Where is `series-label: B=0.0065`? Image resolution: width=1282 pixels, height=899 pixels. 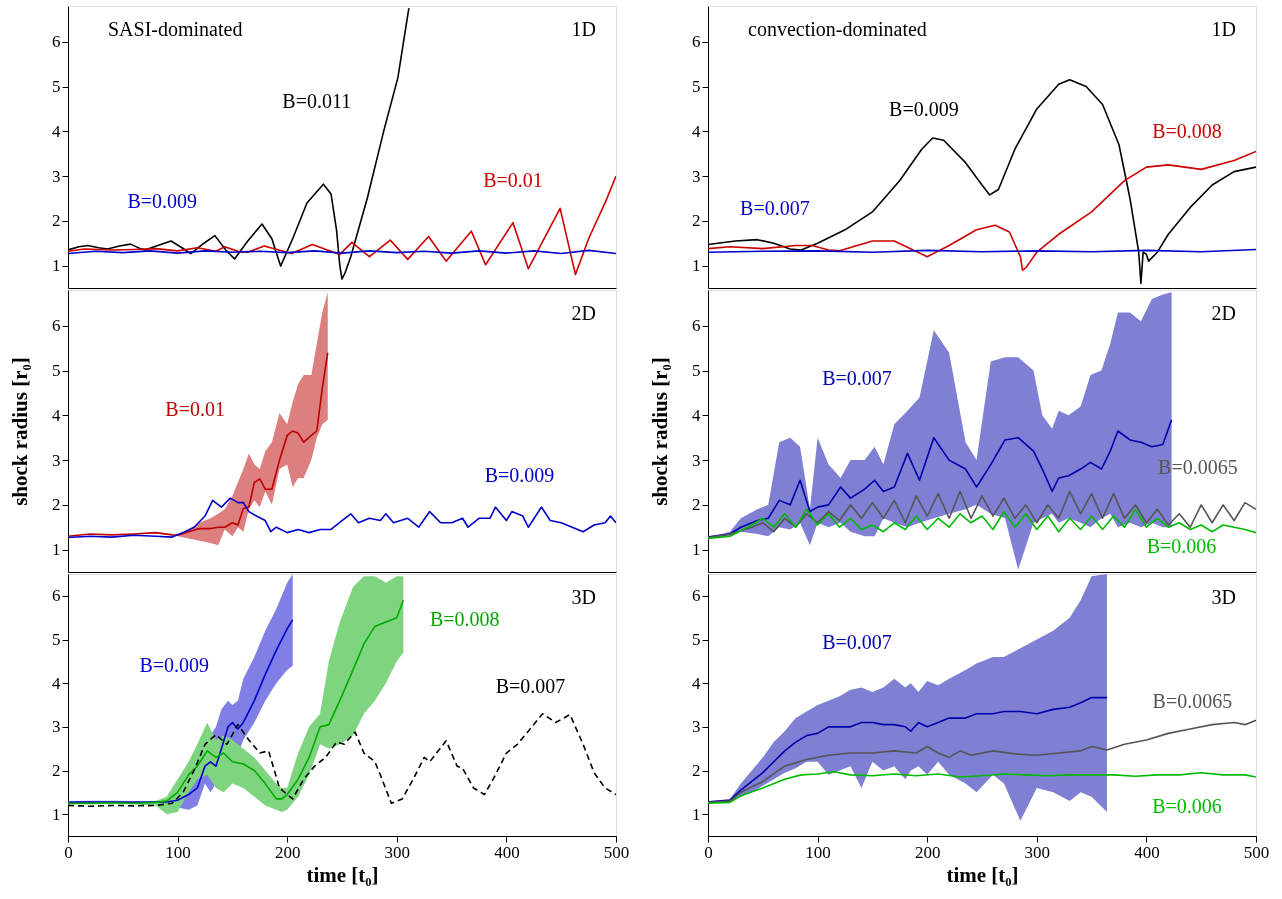
series-label: B=0.0065 is located at coordinates (1192, 701).